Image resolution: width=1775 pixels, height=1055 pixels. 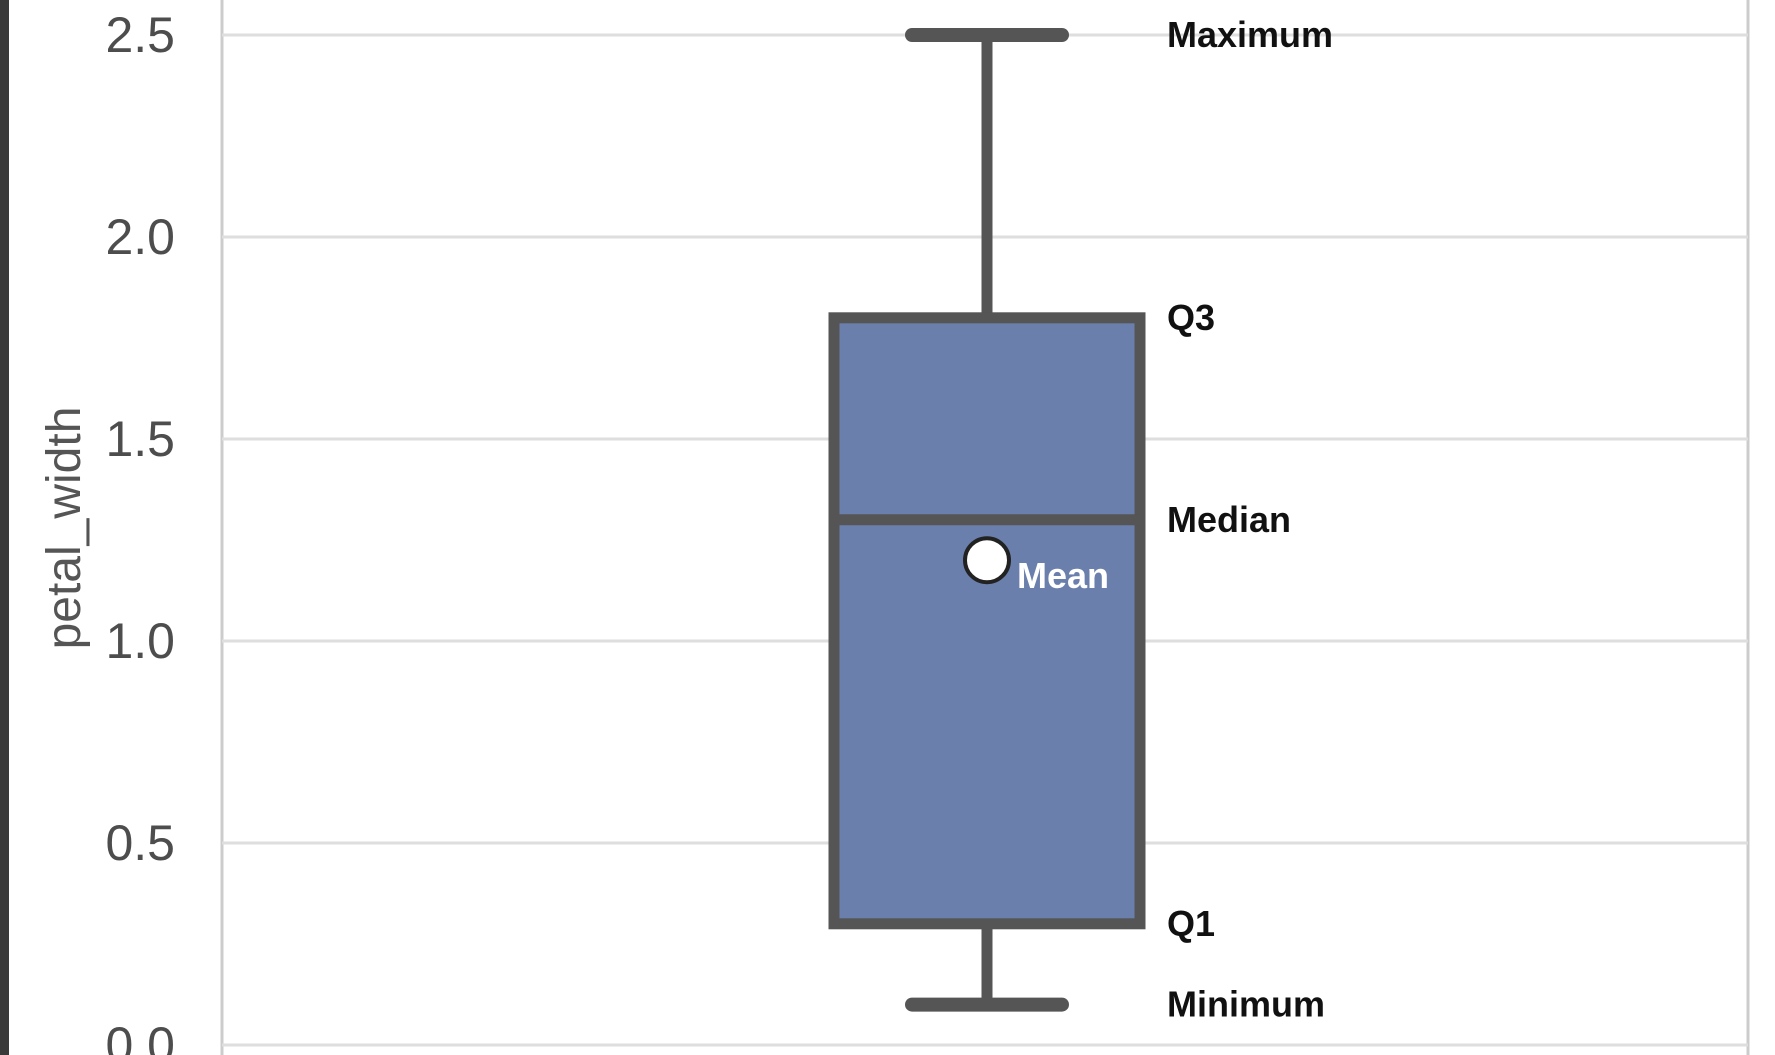 I want to click on y-axis-label: petal_width, so click(x=64, y=528).